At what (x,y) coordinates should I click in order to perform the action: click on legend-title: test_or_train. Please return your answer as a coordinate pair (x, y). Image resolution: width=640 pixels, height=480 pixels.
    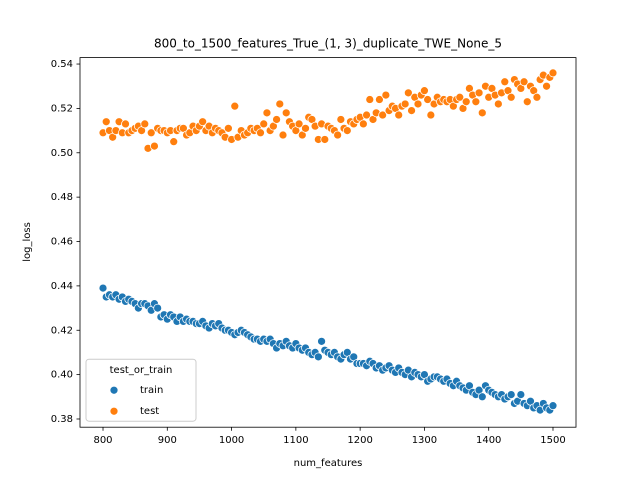
    Looking at the image, I should click on (141, 370).